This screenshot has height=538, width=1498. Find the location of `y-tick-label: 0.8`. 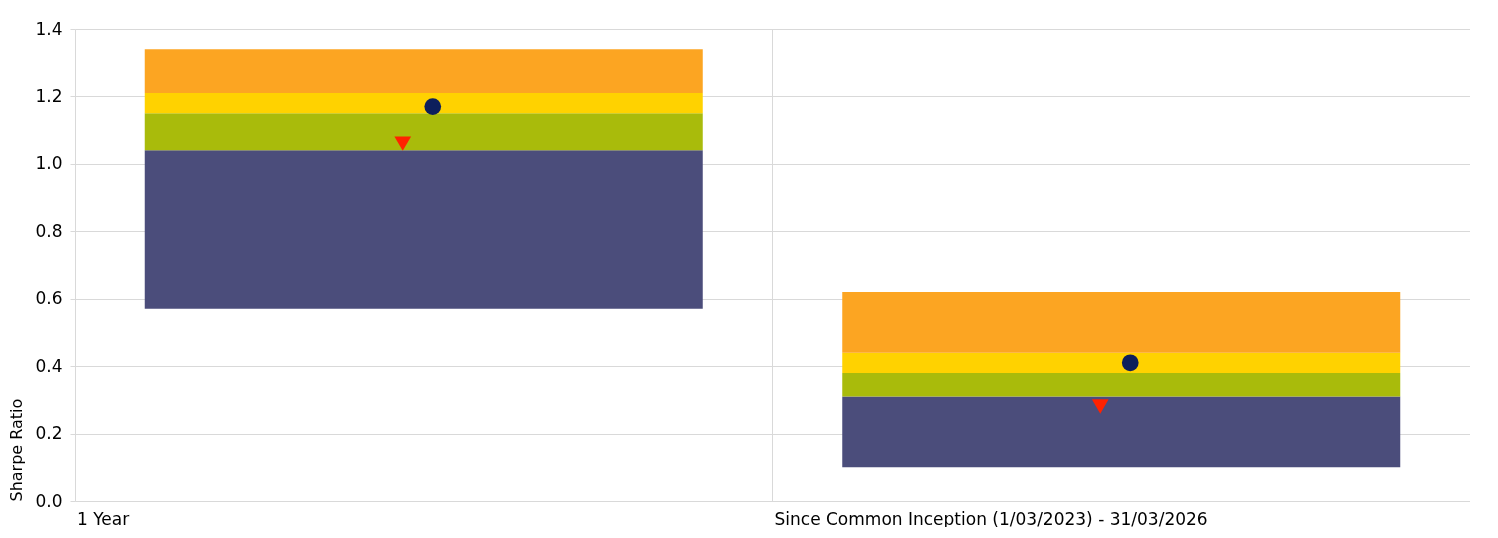

y-tick-label: 0.8 is located at coordinates (49, 230).